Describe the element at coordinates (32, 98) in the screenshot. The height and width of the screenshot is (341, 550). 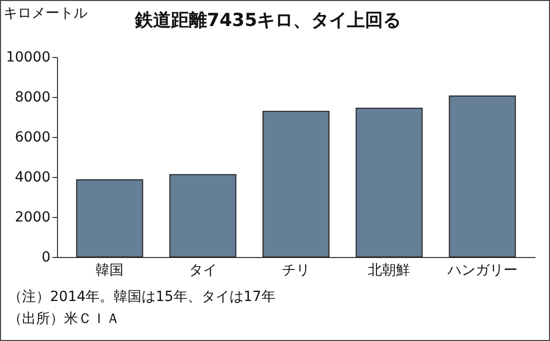
I see `y-tick-label: 8000` at that location.